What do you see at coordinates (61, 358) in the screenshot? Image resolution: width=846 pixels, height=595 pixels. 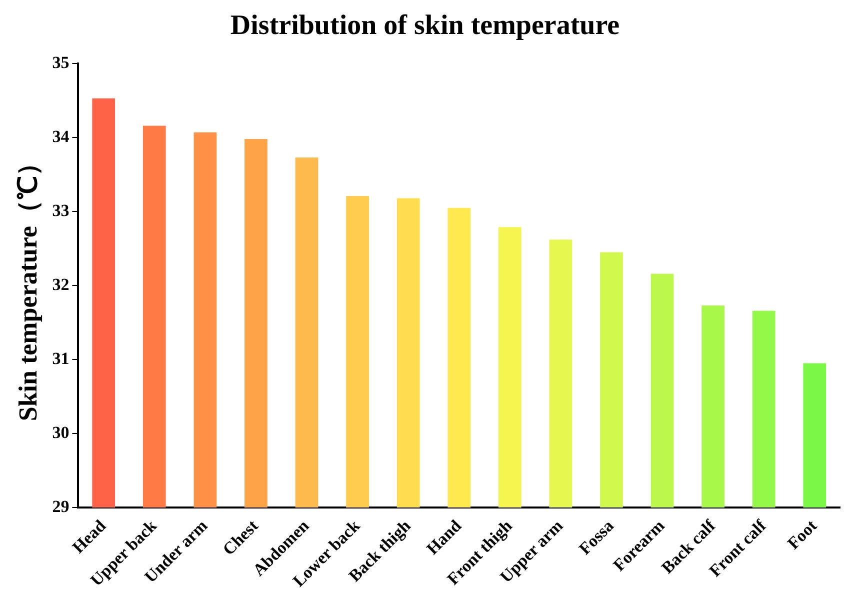 I see `y-tick-label: 31` at bounding box center [61, 358].